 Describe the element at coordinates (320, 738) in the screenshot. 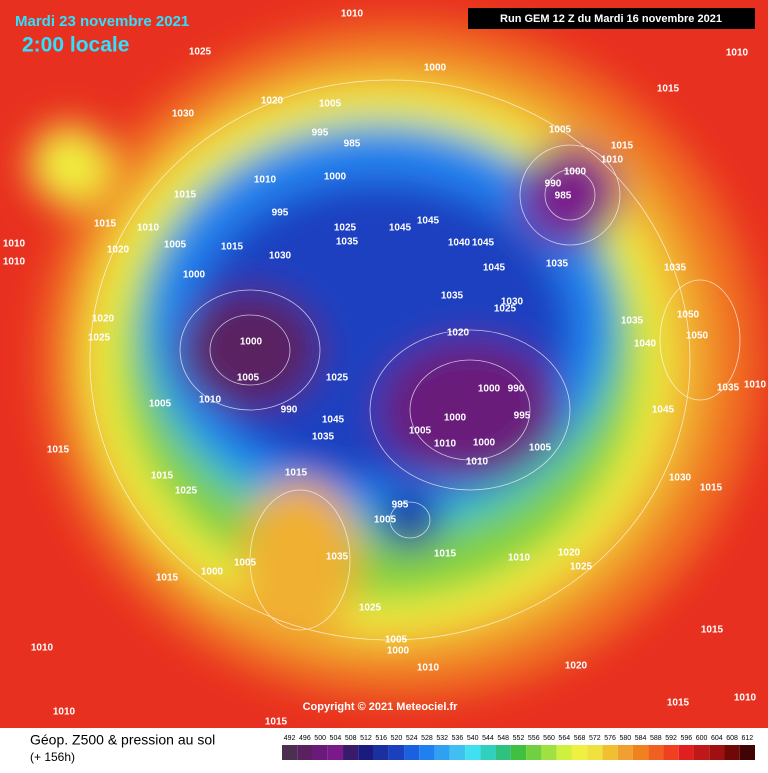

I see `scale-label: 500` at that location.